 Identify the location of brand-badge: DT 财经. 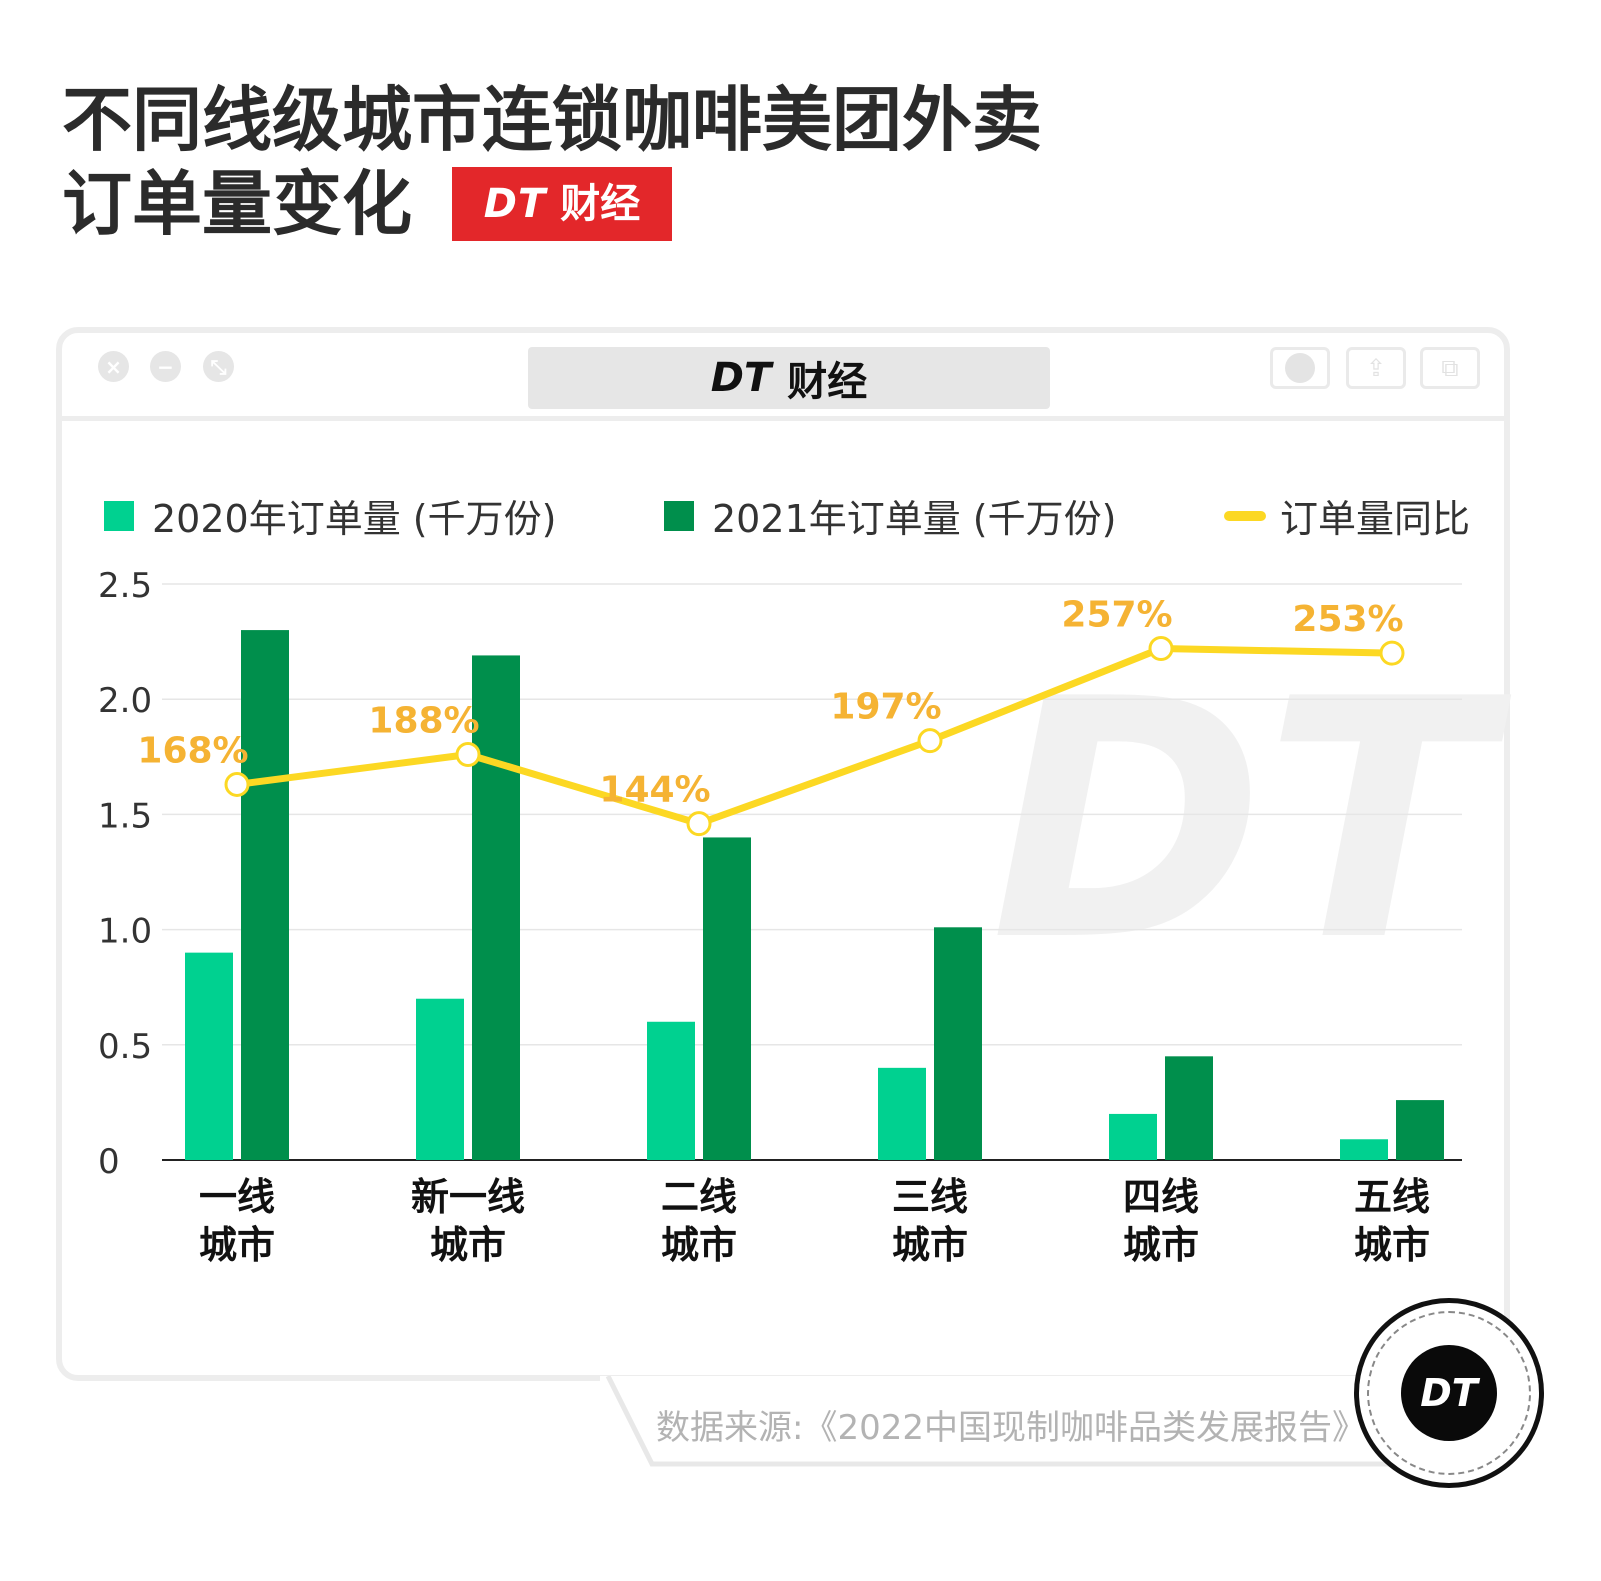
(562, 204).